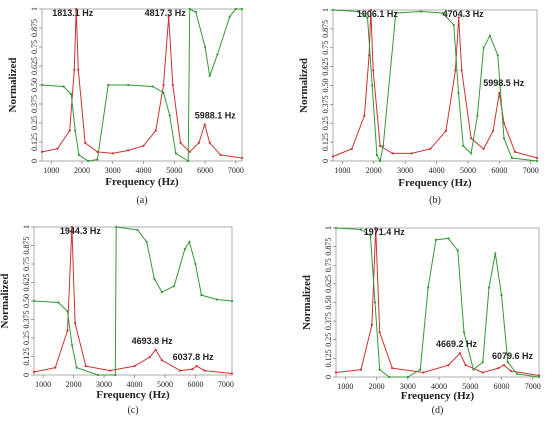  I want to click on x-tick-label: 5000, so click(468, 170).